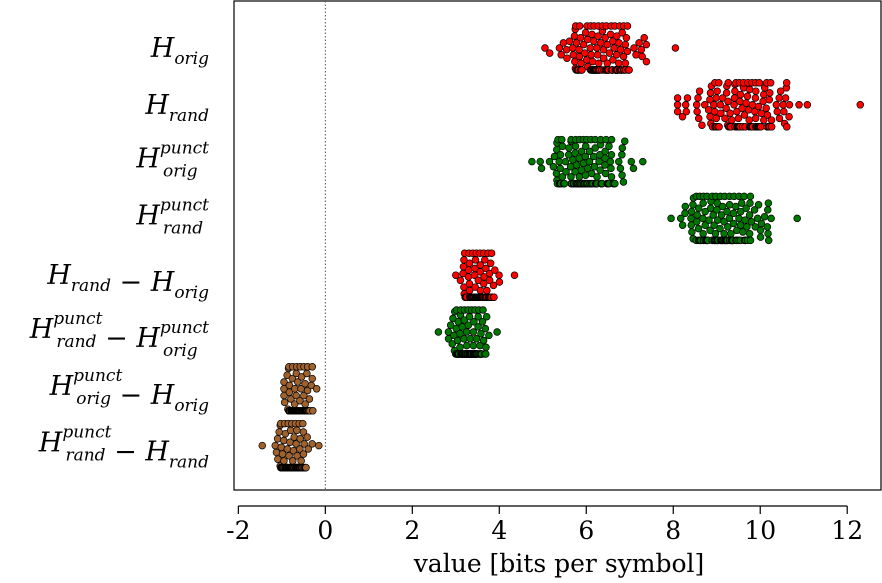 This screenshot has height=583, width=882. What do you see at coordinates (126, 452) in the screenshot?
I see `label-part: −` at bounding box center [126, 452].